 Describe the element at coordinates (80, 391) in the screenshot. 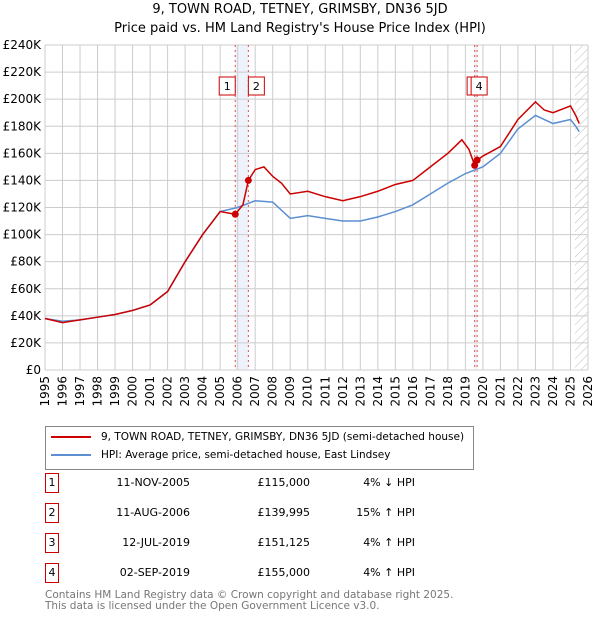

I see `x-tick-label: 1997` at that location.